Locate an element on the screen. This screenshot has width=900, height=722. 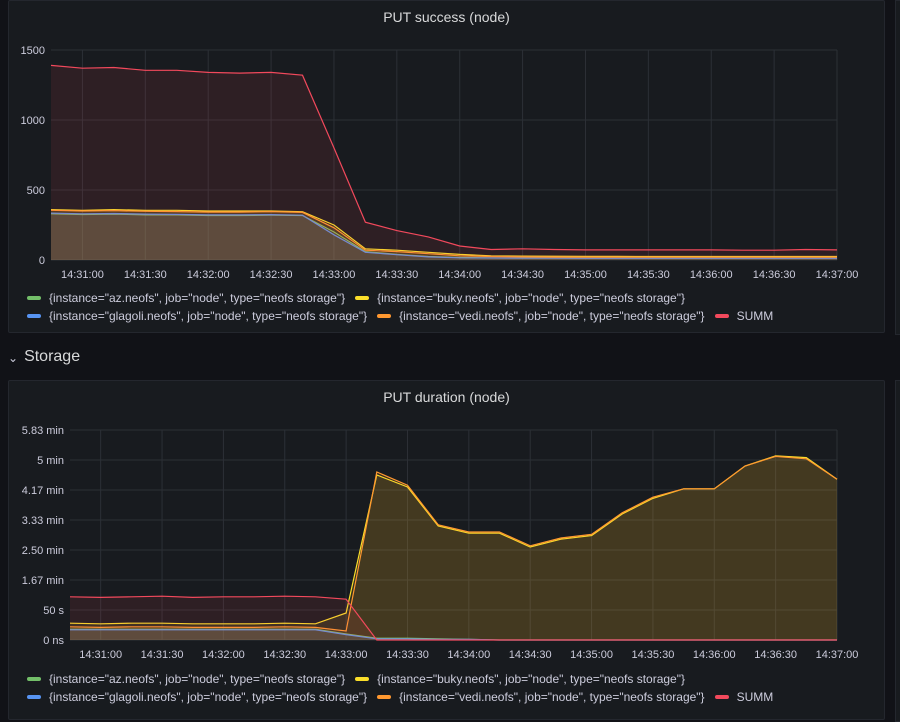
y-tick-label: 5 min is located at coordinates (50, 461).